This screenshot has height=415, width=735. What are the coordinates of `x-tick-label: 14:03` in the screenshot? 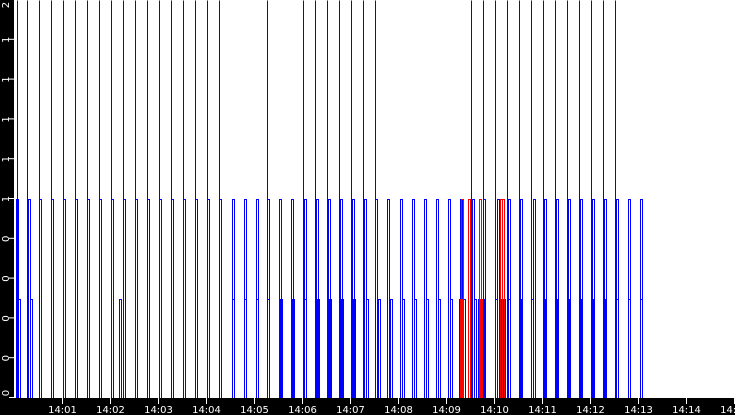 It's located at (158, 410).